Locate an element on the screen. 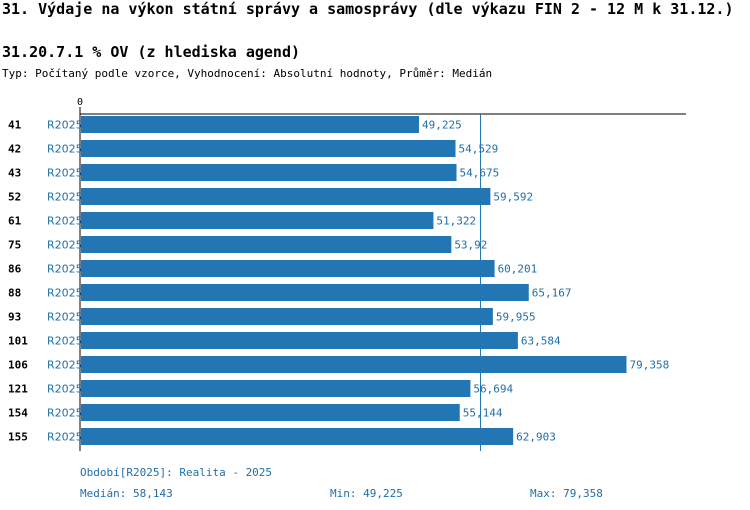  category-label: 154 is located at coordinates (18, 413).